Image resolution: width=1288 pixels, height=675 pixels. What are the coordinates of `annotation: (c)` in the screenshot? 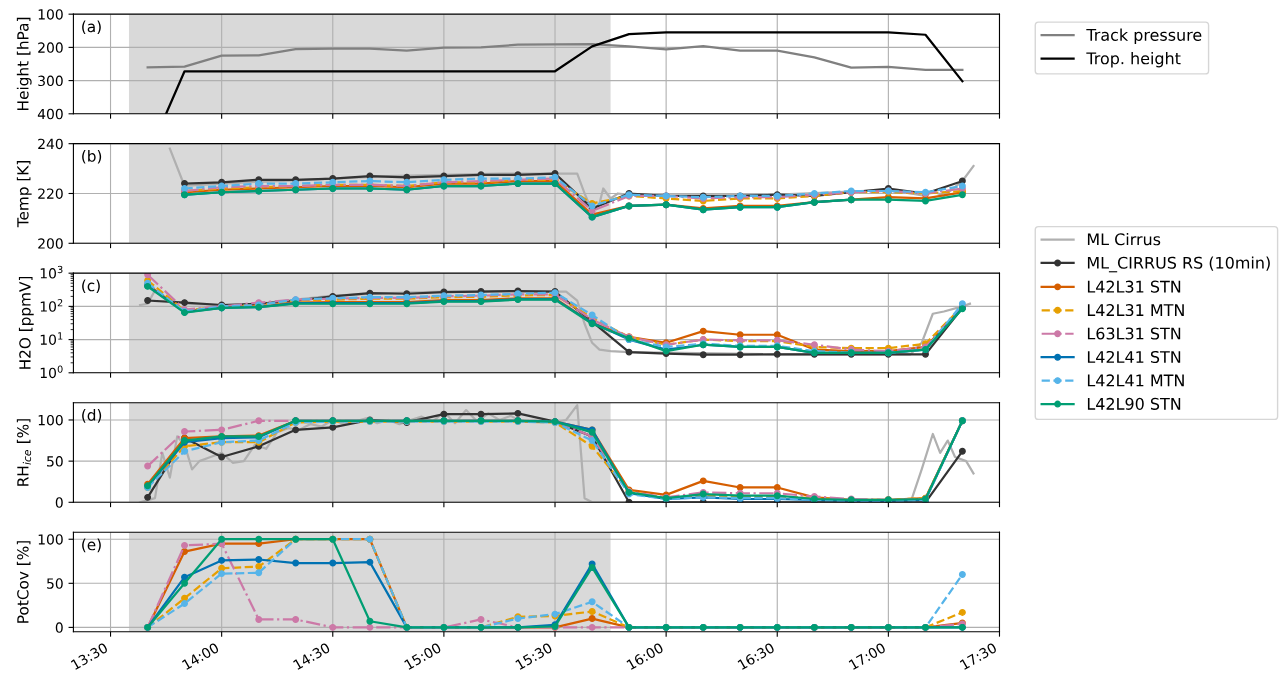 It's located at (91, 286).